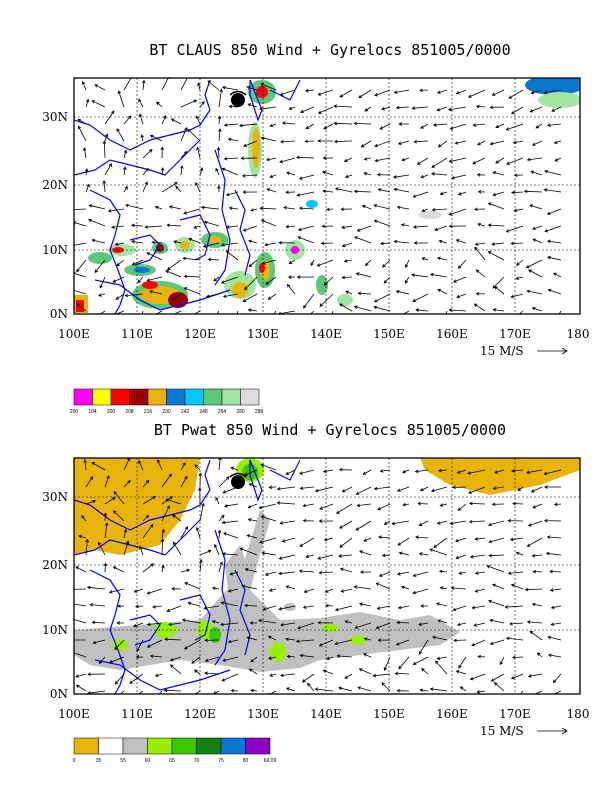 The width and height of the screenshot is (612, 792). Describe the element at coordinates (502, 351) in the screenshot. I see `top-vector-scale-label: 15 M/S` at that location.